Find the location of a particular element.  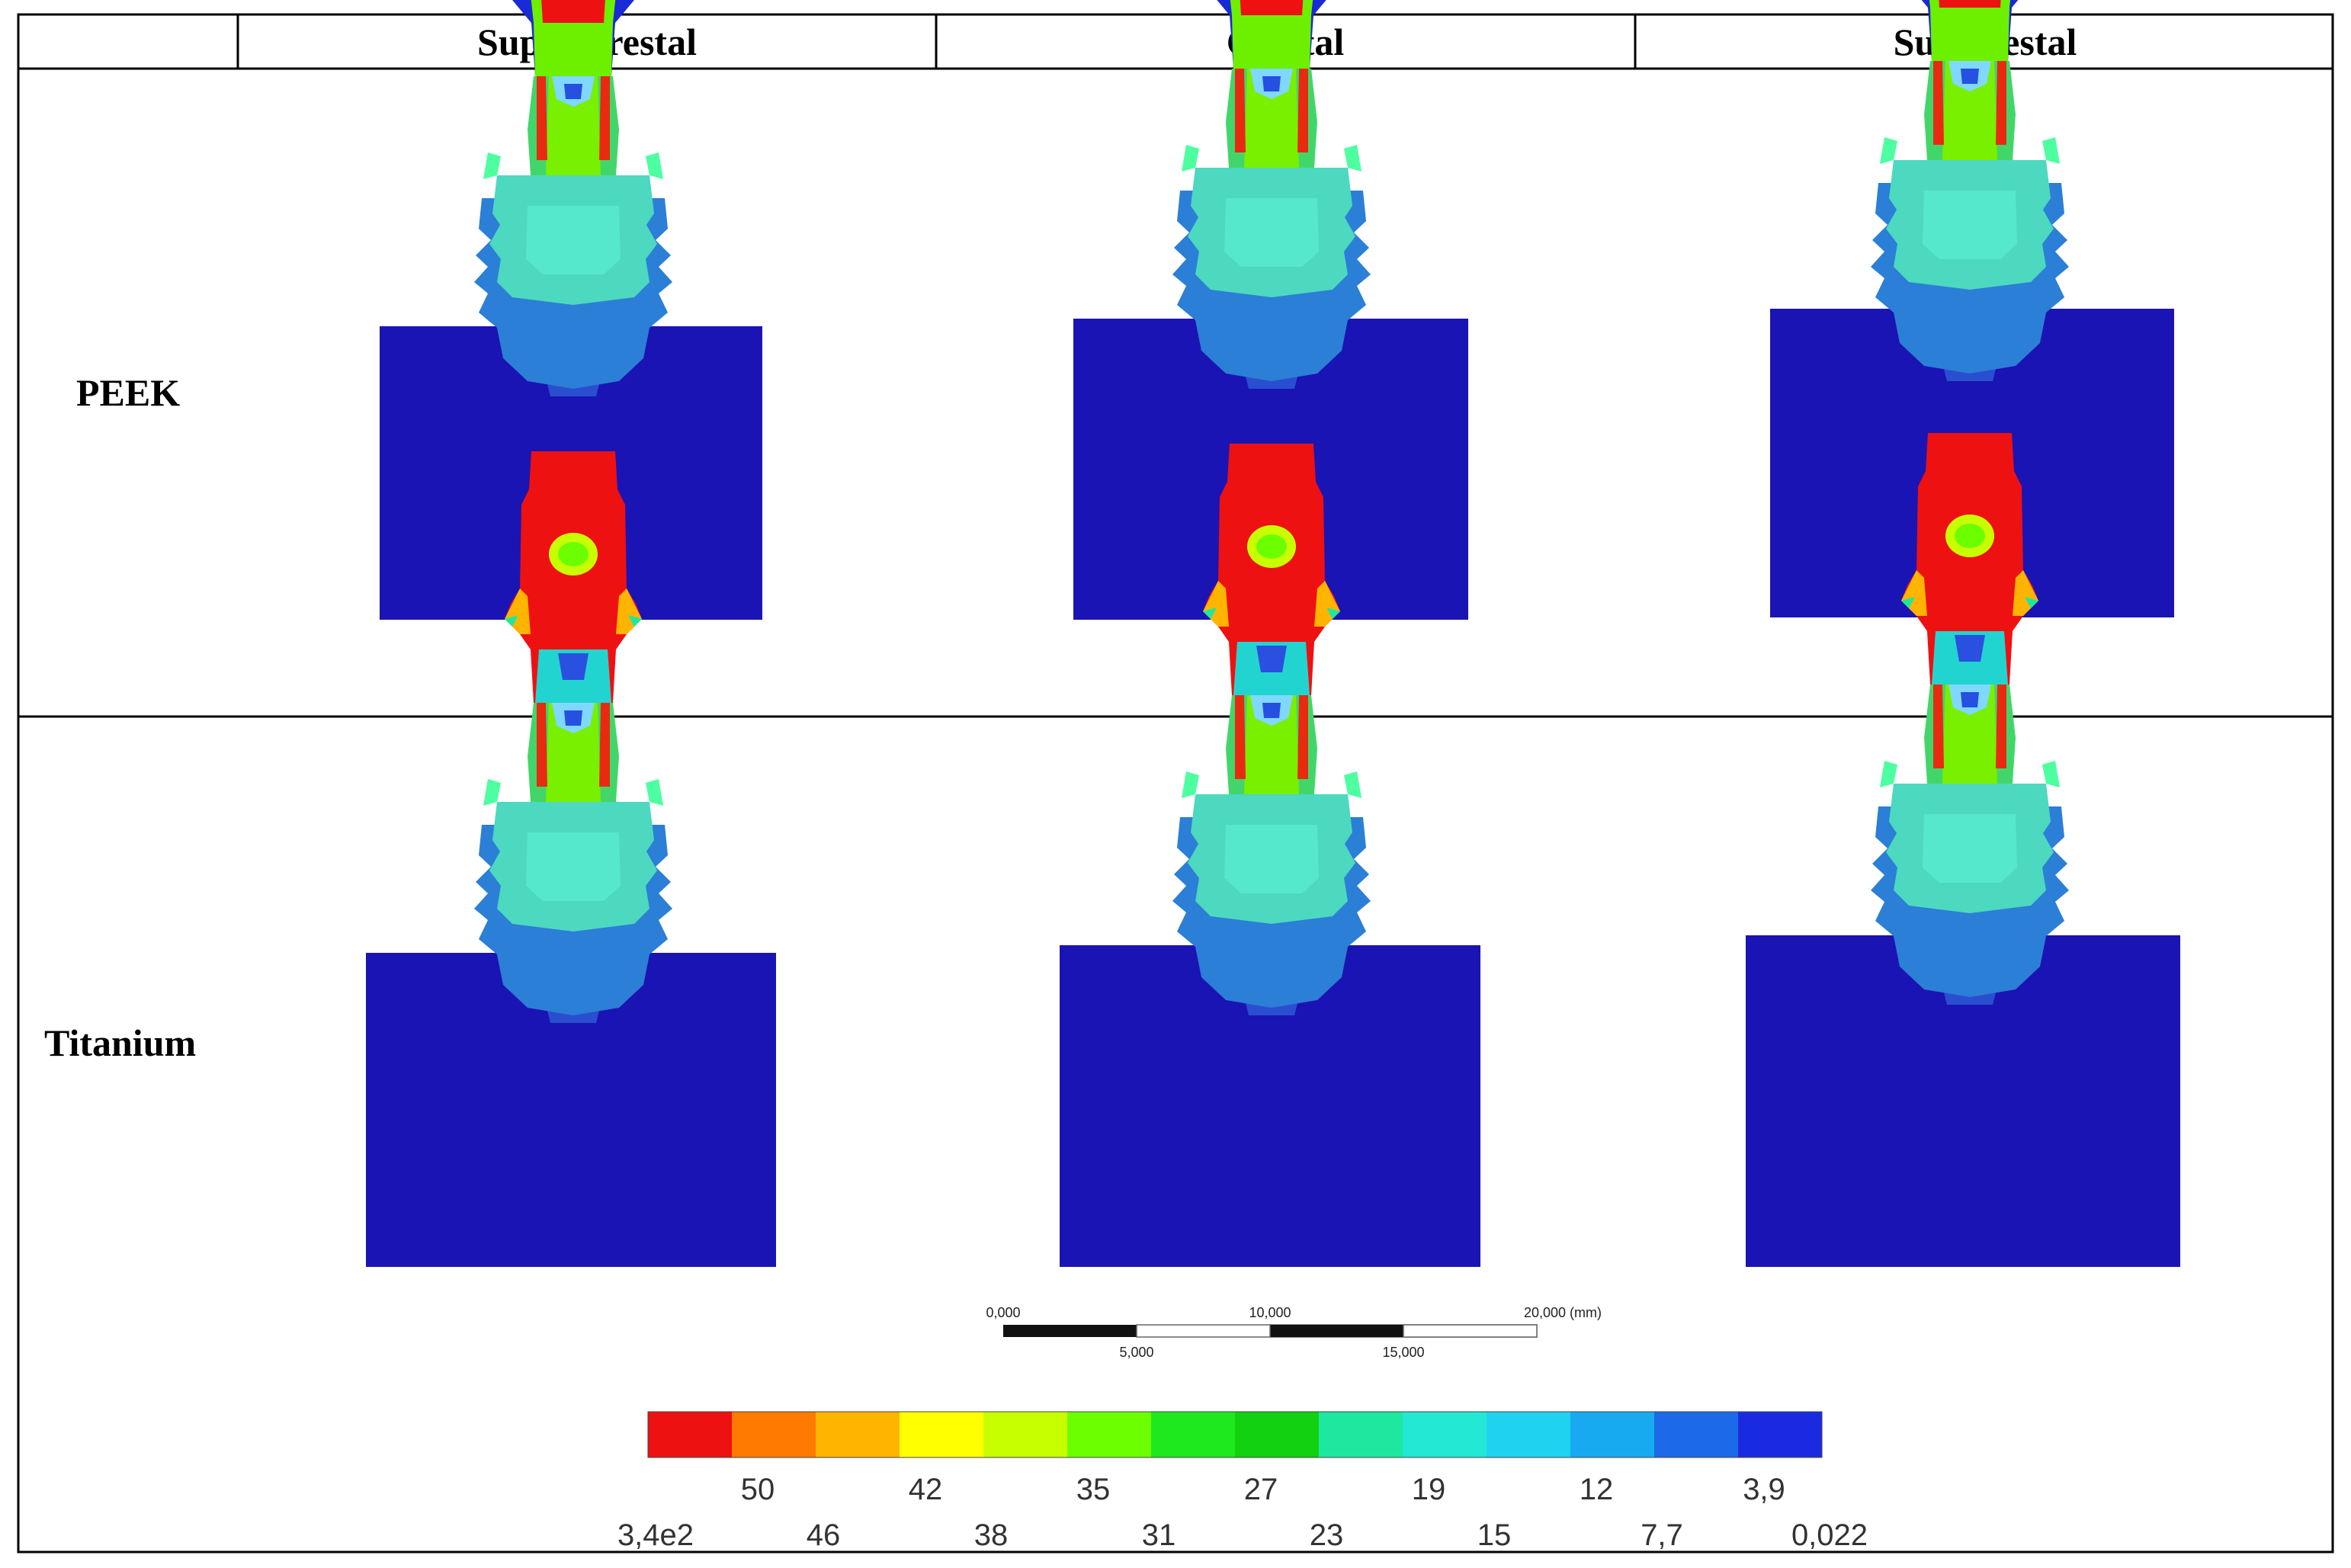

legend-tick-label: 42 is located at coordinates (926, 1489).